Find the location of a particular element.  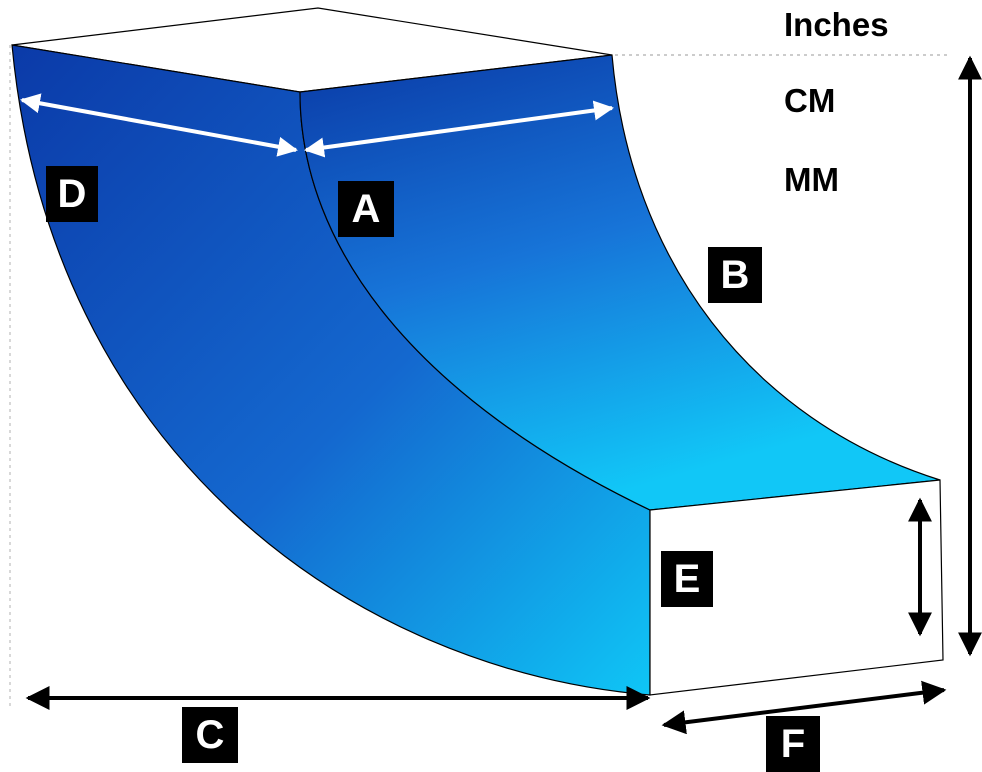

unit-mm-label: MM is located at coordinates (811, 179).